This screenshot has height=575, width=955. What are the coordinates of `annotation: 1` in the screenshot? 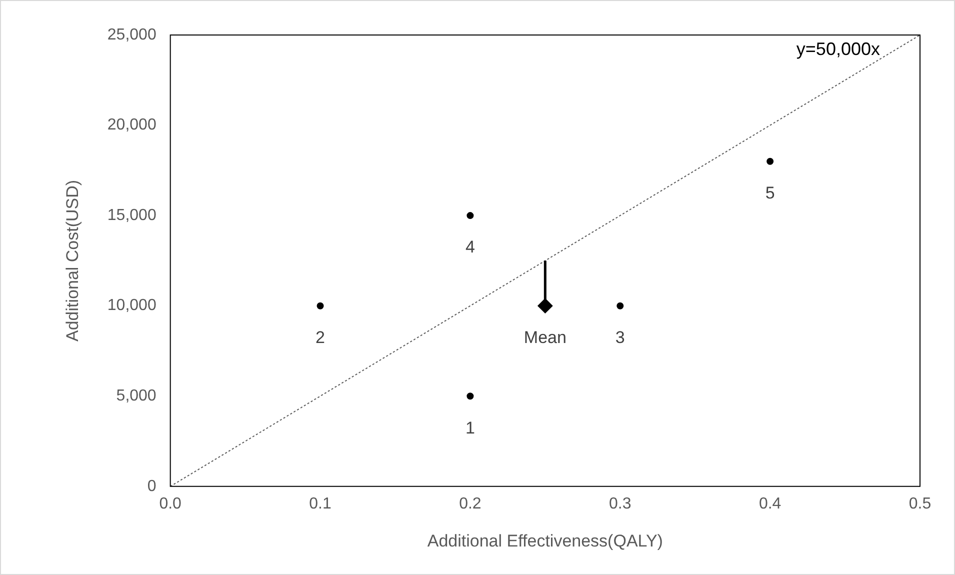 It's located at (470, 428).